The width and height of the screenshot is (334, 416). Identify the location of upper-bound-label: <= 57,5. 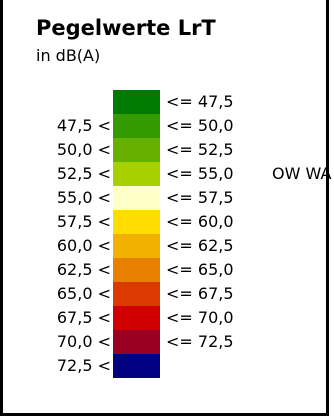
(200, 197).